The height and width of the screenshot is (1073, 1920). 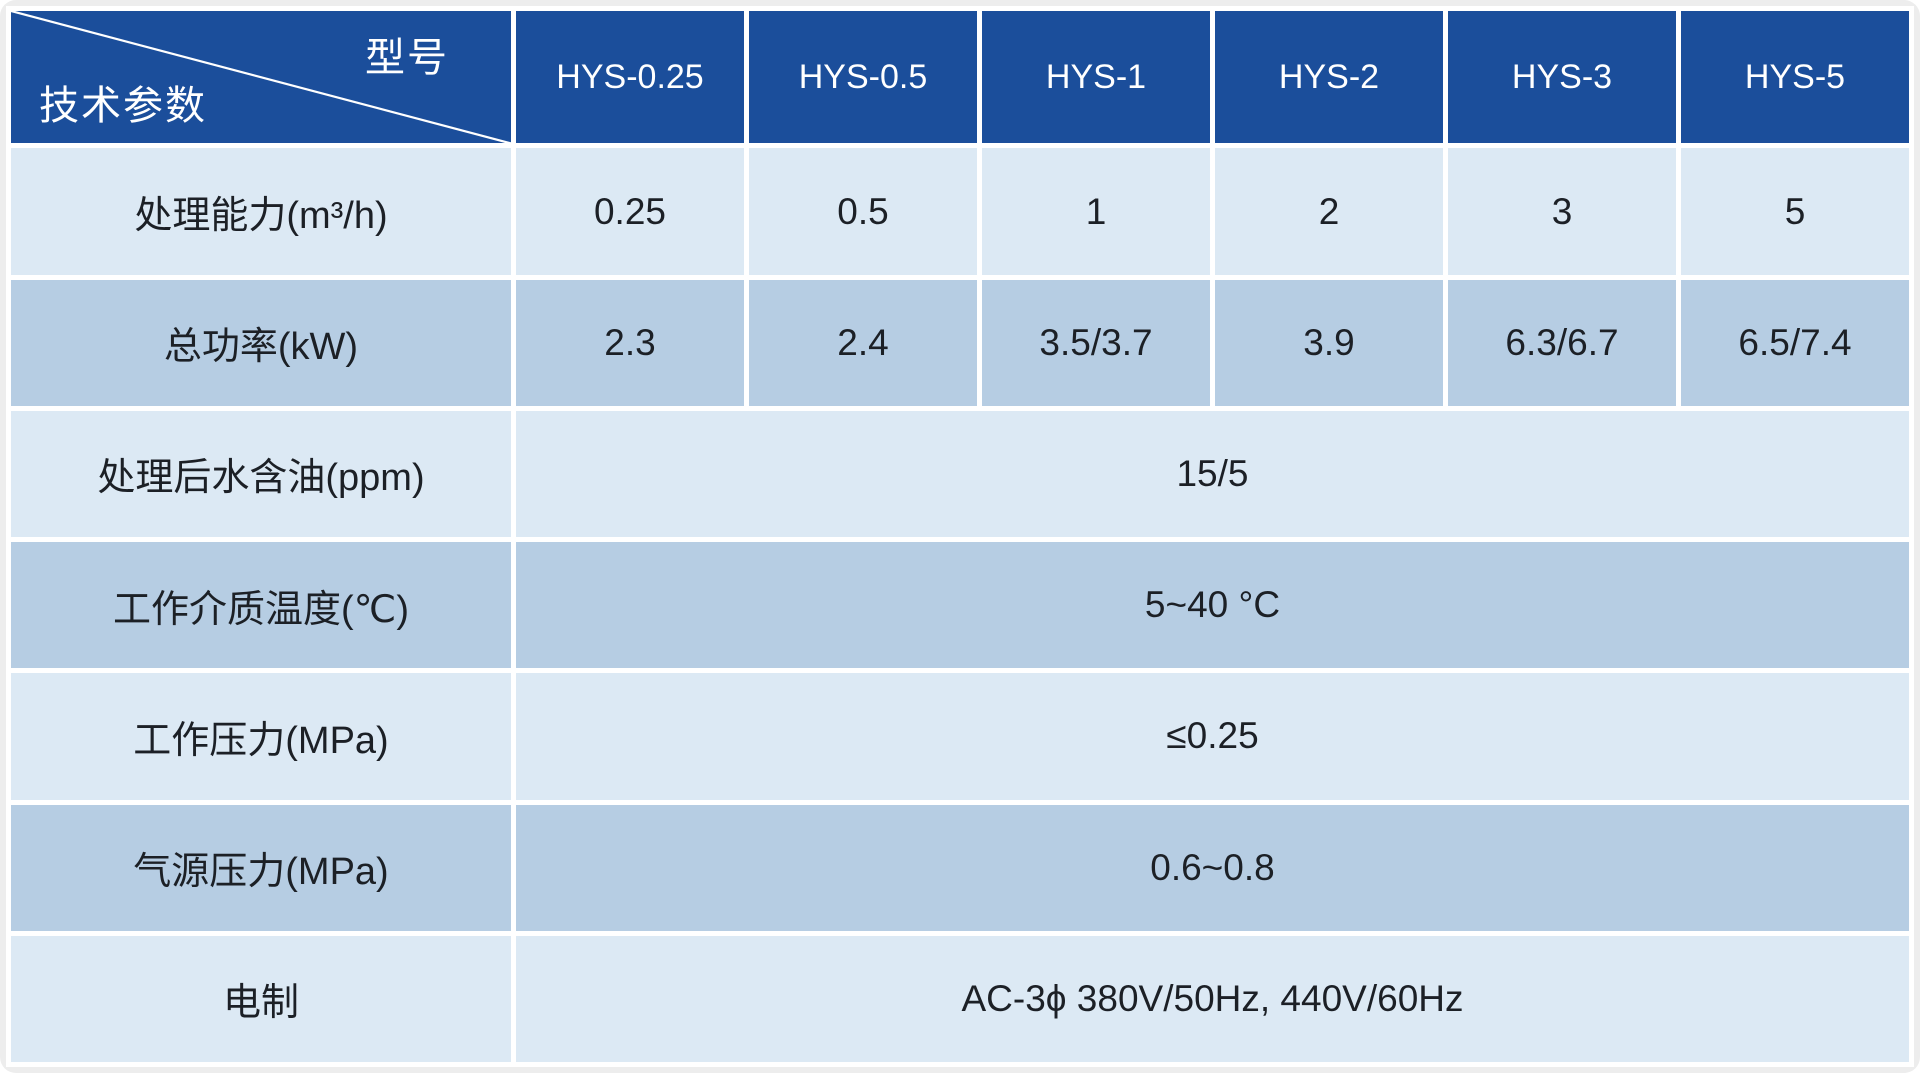 I want to click on corner-label-model: 型号, so click(x=407, y=58).